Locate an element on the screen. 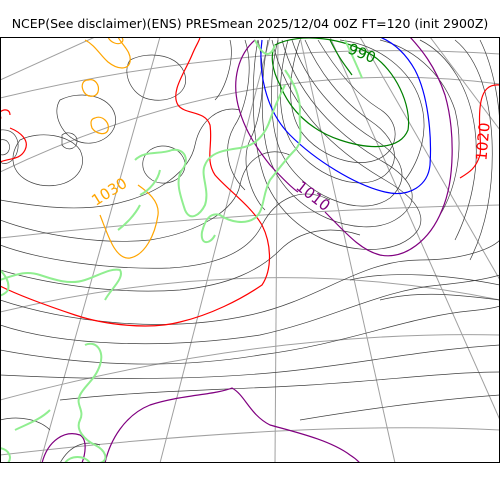 This screenshot has width=500, height=500. contour-label-1020: 1020 is located at coordinates (482, 142).